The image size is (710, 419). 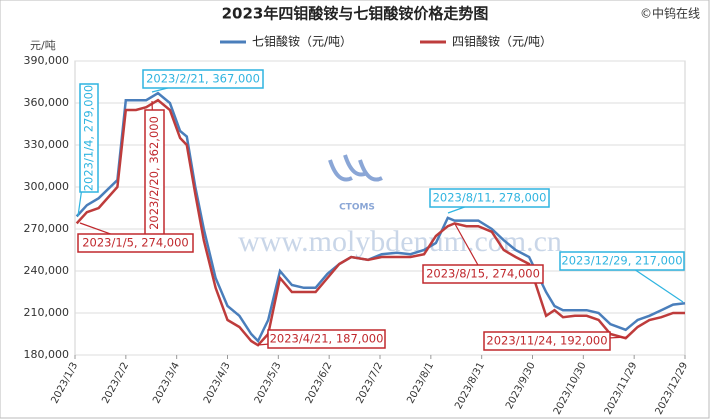 What do you see at coordinates (355, 168) in the screenshot?
I see `logo` at bounding box center [355, 168].